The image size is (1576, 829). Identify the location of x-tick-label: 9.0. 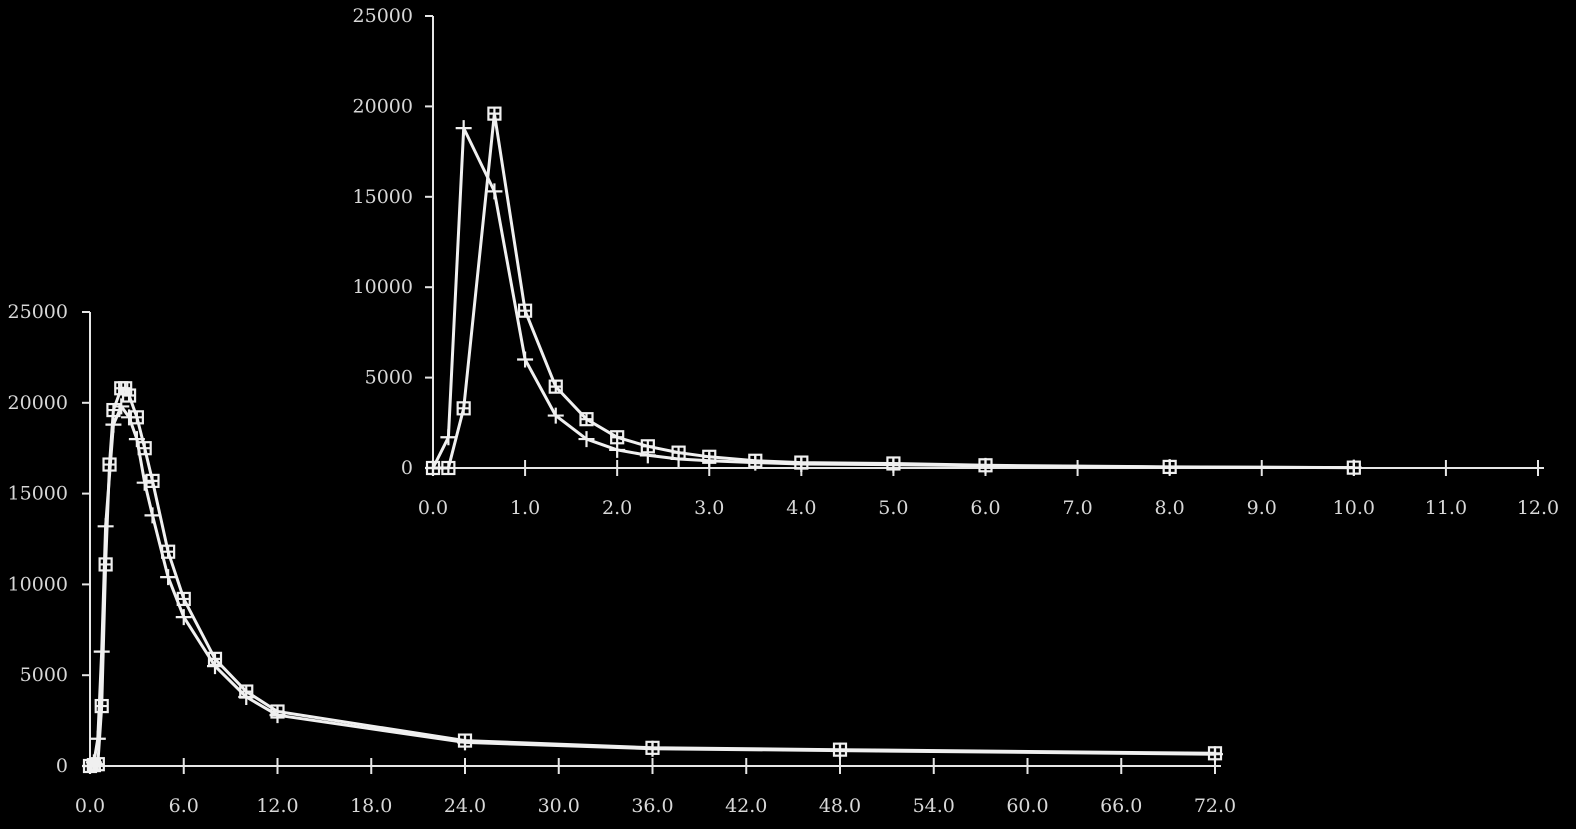
(1262, 508).